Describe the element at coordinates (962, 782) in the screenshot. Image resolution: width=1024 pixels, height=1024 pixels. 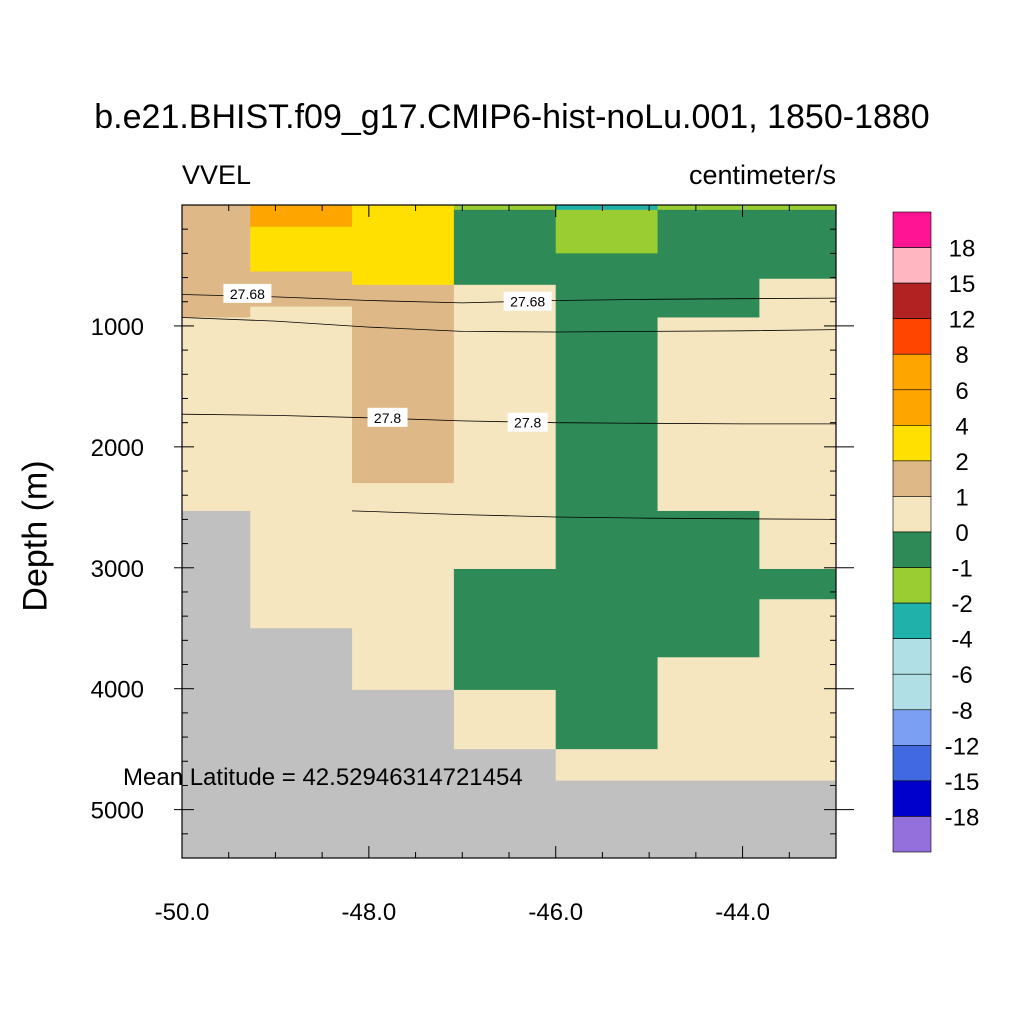
I see `colorbar-label: -15` at that location.